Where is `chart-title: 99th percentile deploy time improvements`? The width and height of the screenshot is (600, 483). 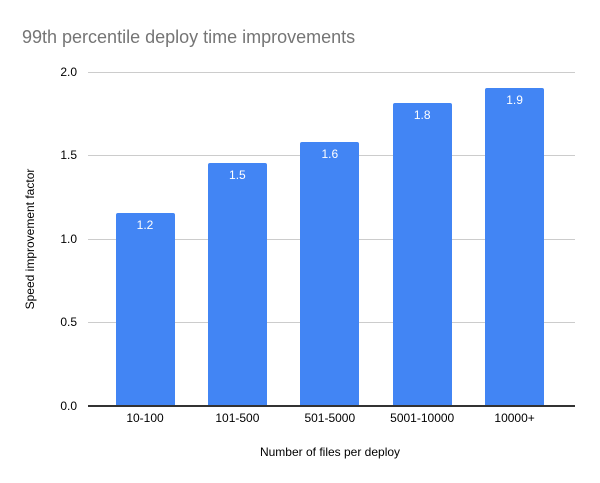 chart-title: 99th percentile deploy time improvements is located at coordinates (189, 37).